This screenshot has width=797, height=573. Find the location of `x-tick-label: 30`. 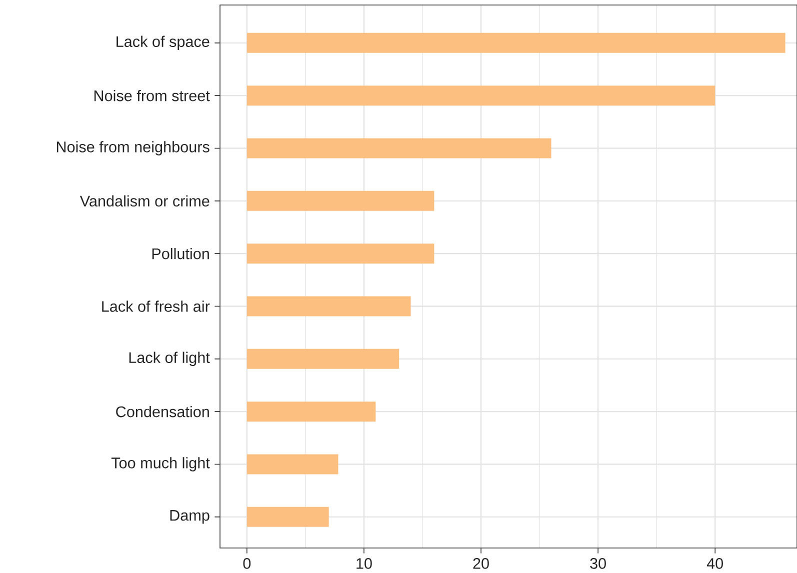

x-tick-label: 30 is located at coordinates (598, 563).